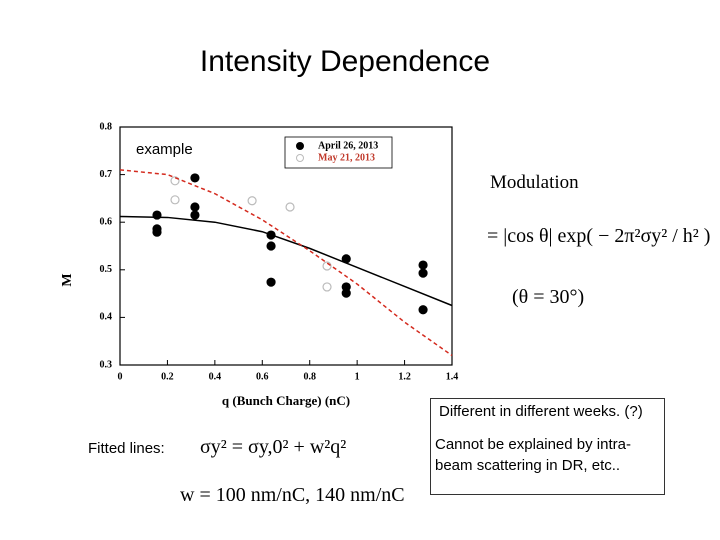  I want to click on formula-w: w = 100 nm/nC, 140 nm/nC, so click(292, 495).